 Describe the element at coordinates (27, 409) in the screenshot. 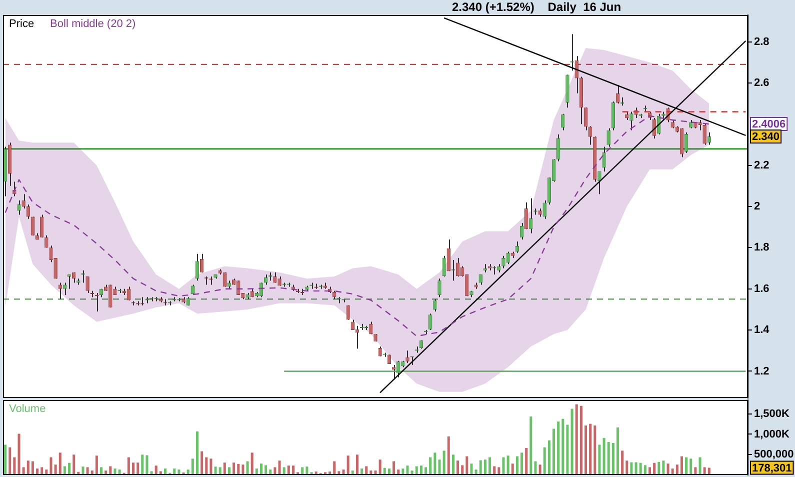

I see `series-label: Volume` at that location.